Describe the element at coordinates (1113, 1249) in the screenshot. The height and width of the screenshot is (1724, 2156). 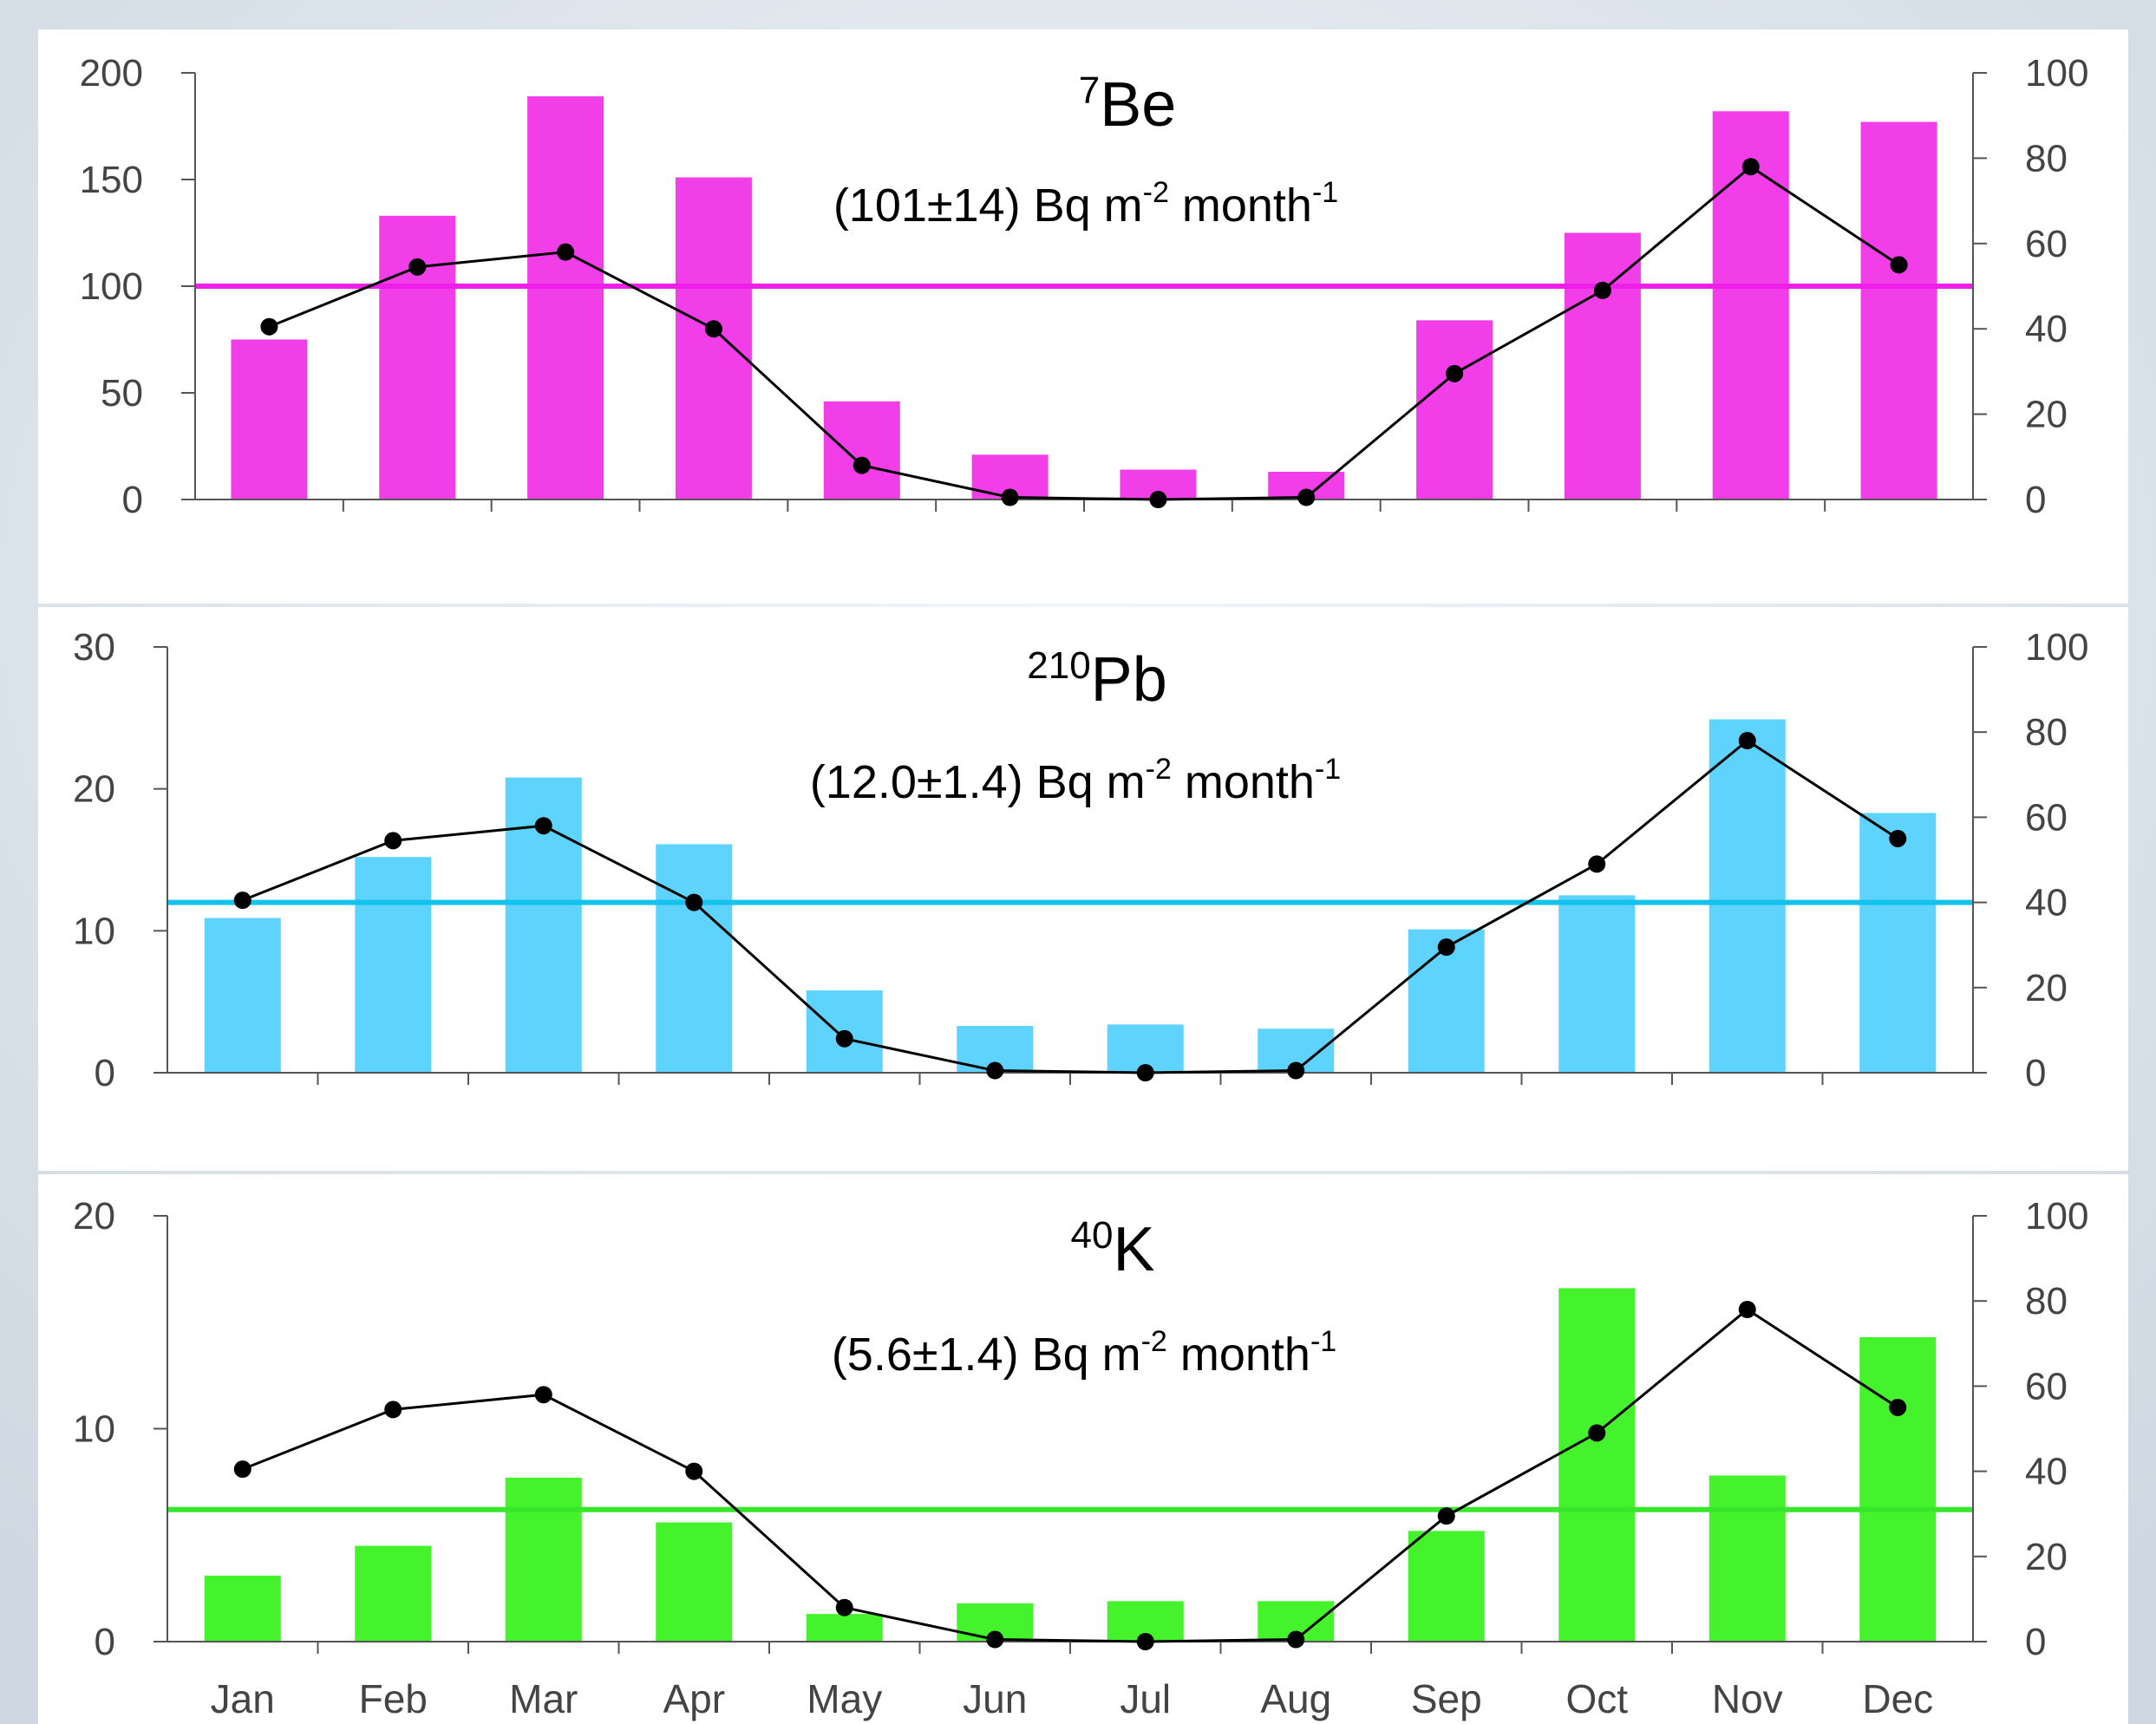
I see `isotope-title: 40K` at that location.